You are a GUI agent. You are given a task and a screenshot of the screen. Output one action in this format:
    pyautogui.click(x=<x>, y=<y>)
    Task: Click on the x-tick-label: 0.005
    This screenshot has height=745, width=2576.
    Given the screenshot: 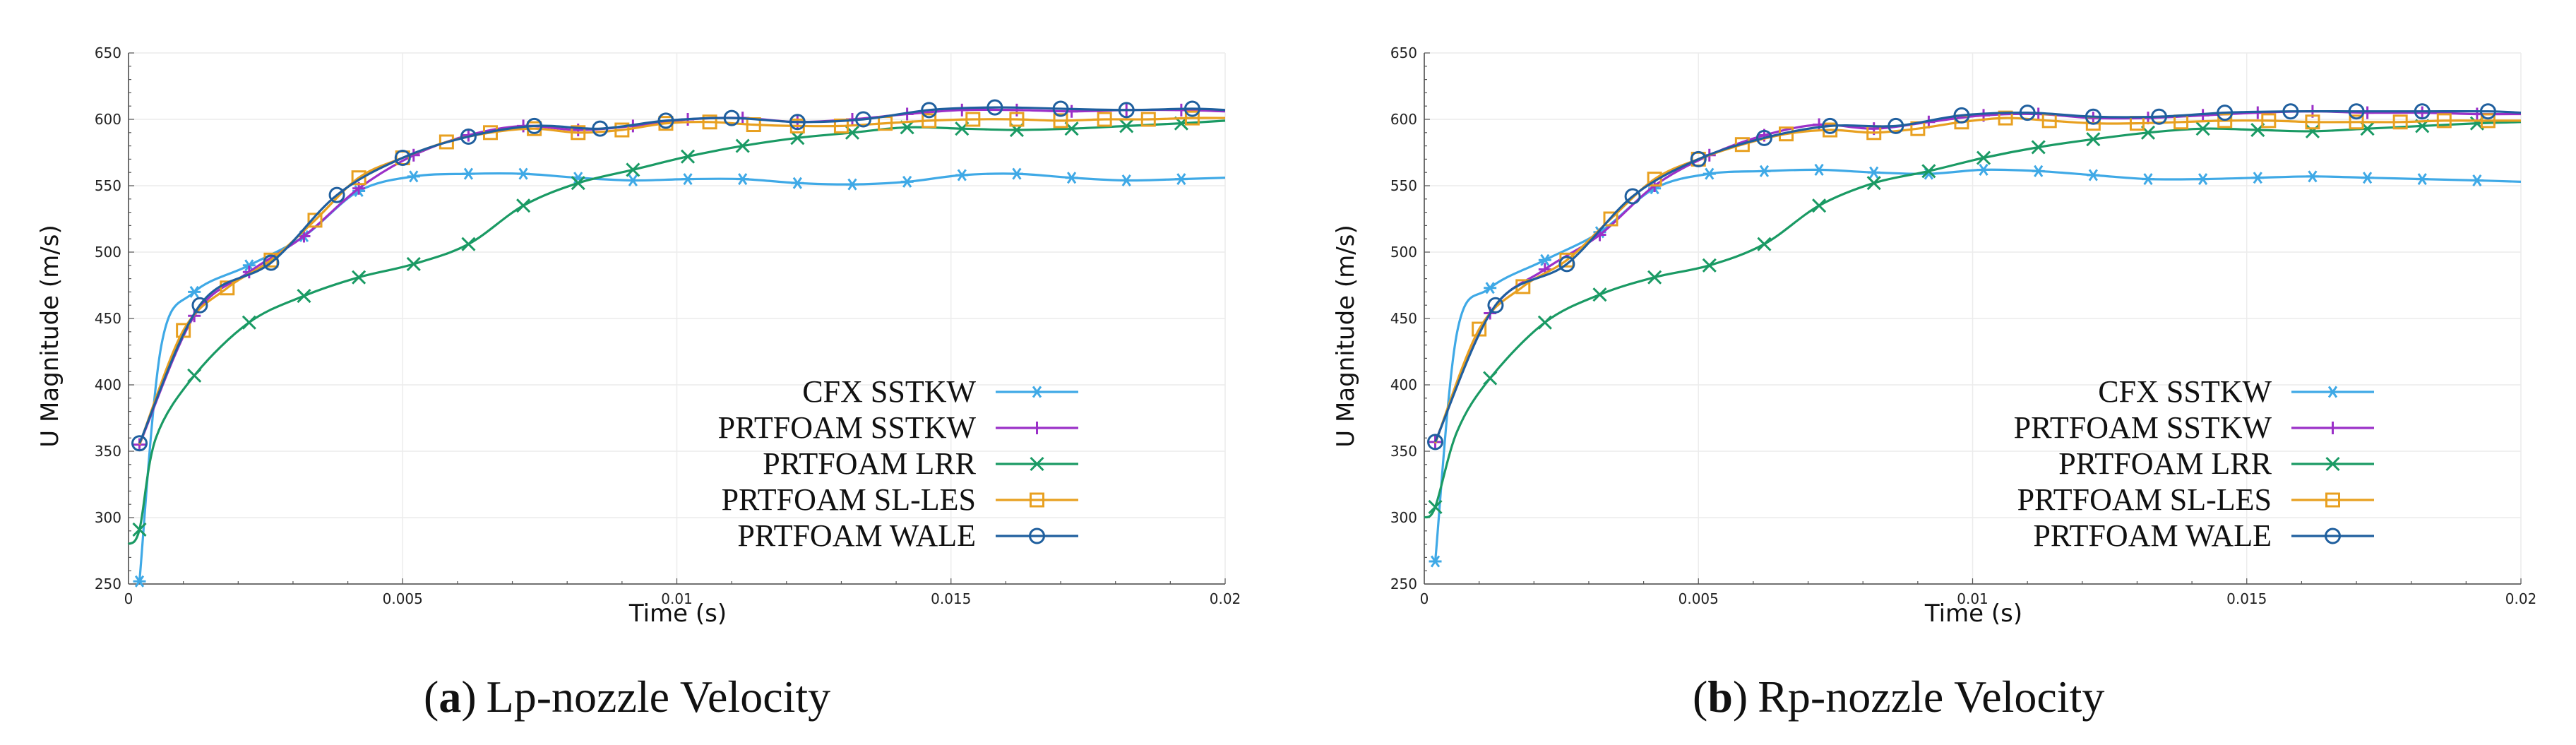 What is the action you would take?
    pyautogui.click(x=403, y=598)
    